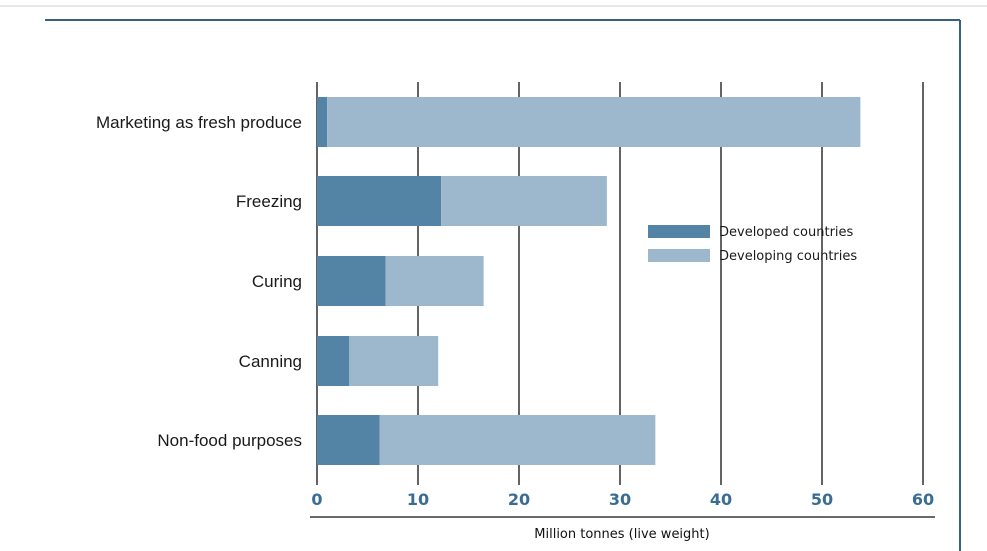 The height and width of the screenshot is (551, 987). What do you see at coordinates (788, 256) in the screenshot?
I see `legend-label-1: Developing countries` at bounding box center [788, 256].